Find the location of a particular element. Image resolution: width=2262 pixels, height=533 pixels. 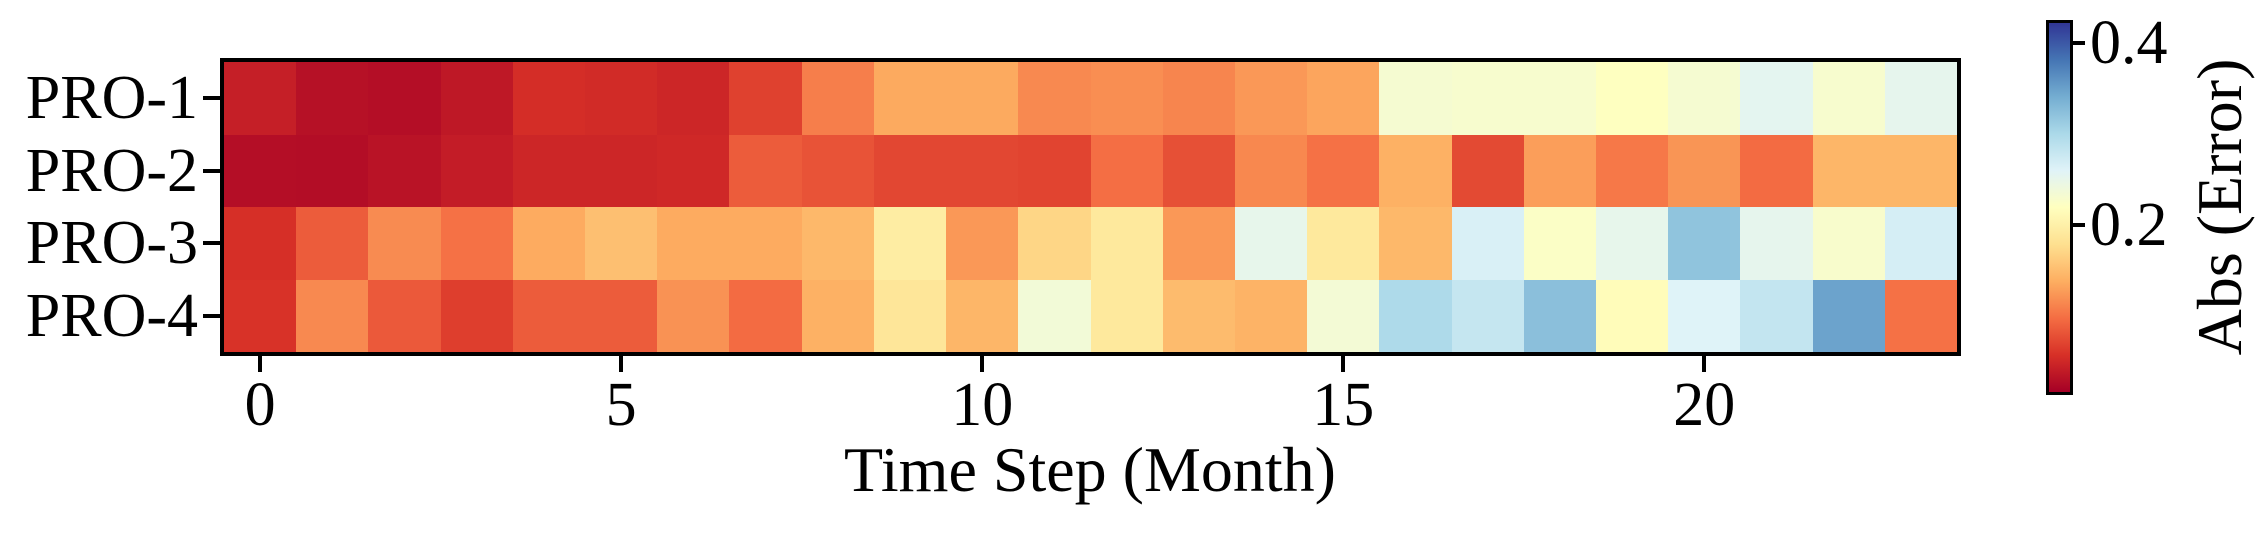

y-tick-label: PRO-4 is located at coordinates (111, 315).